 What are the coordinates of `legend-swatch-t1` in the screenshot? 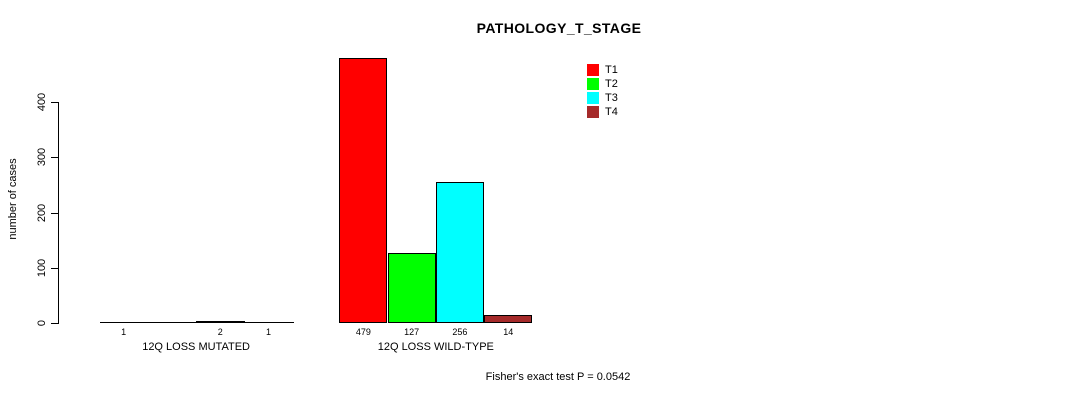 It's located at (593, 70).